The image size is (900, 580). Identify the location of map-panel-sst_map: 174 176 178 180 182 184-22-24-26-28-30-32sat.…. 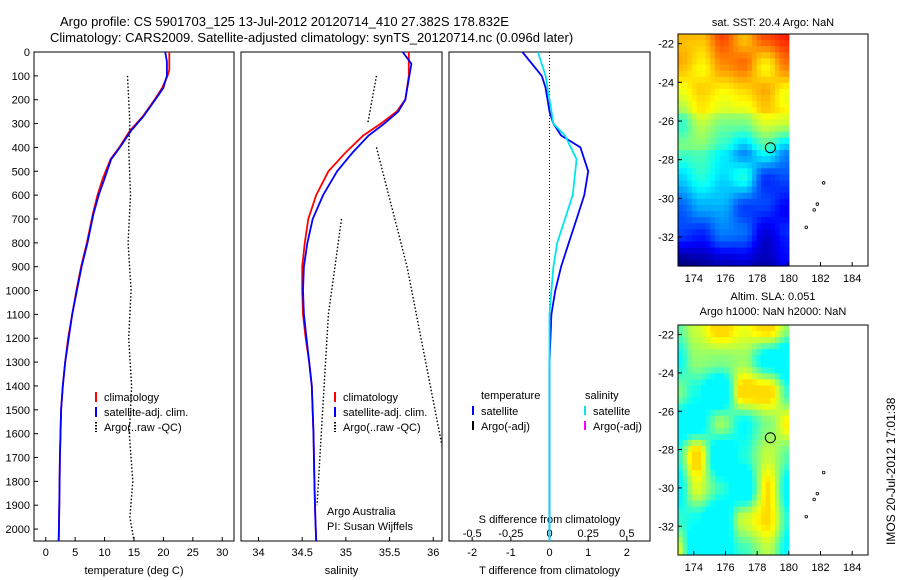
(763, 151).